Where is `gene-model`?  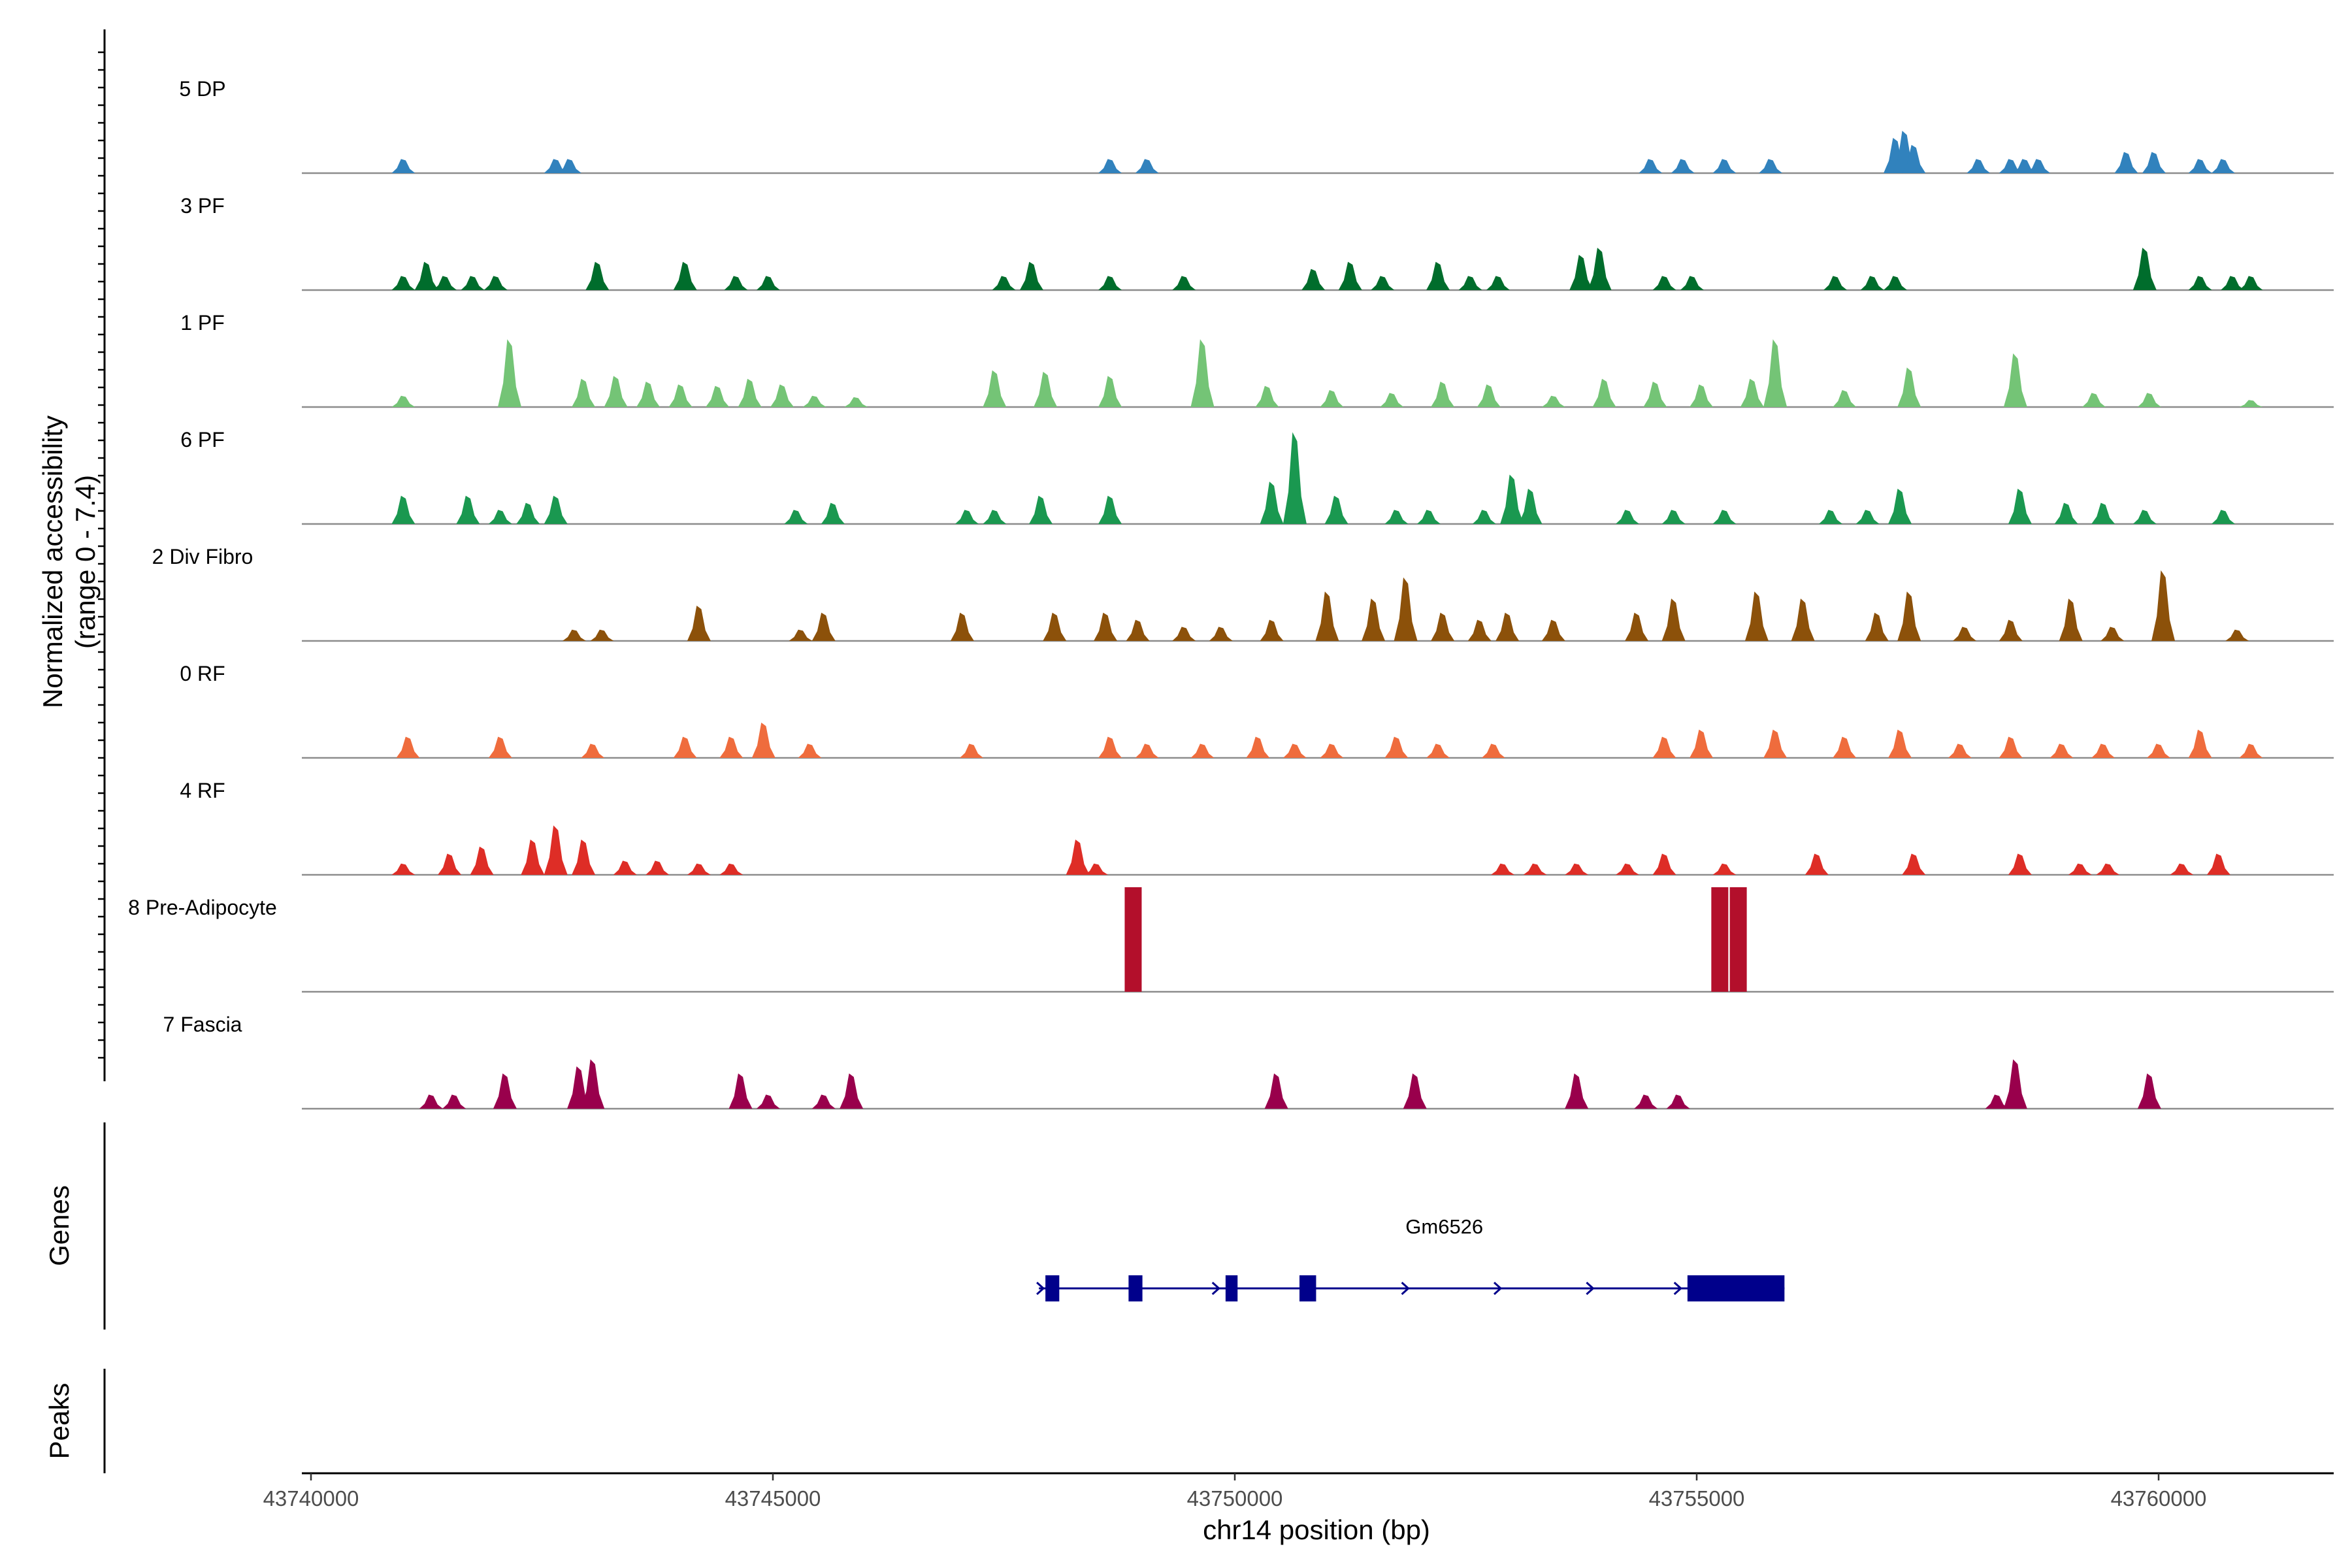 gene-model is located at coordinates (1410, 1288).